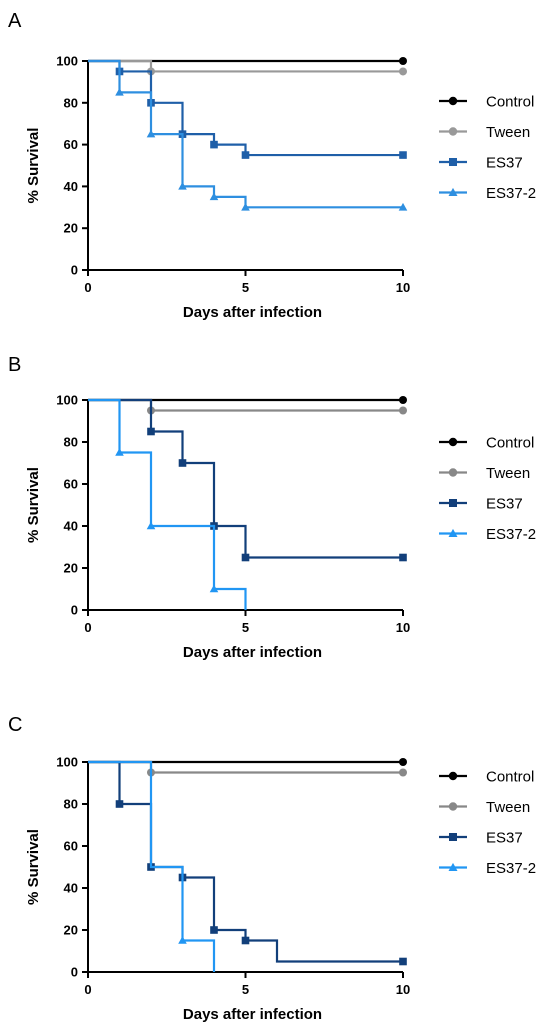  I want to click on panel-label: A, so click(15, 21).